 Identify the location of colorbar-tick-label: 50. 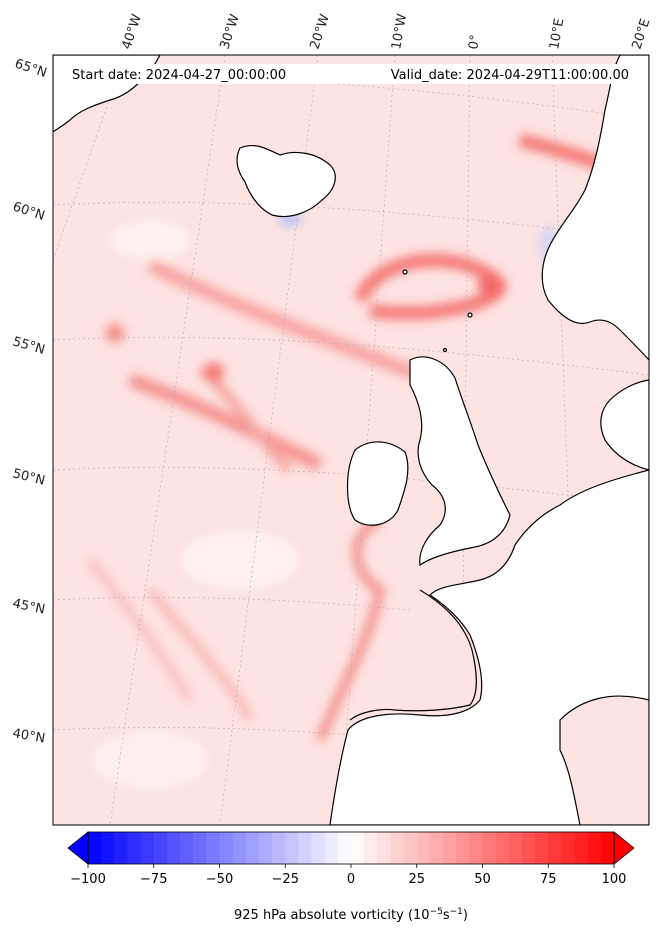
(482, 879).